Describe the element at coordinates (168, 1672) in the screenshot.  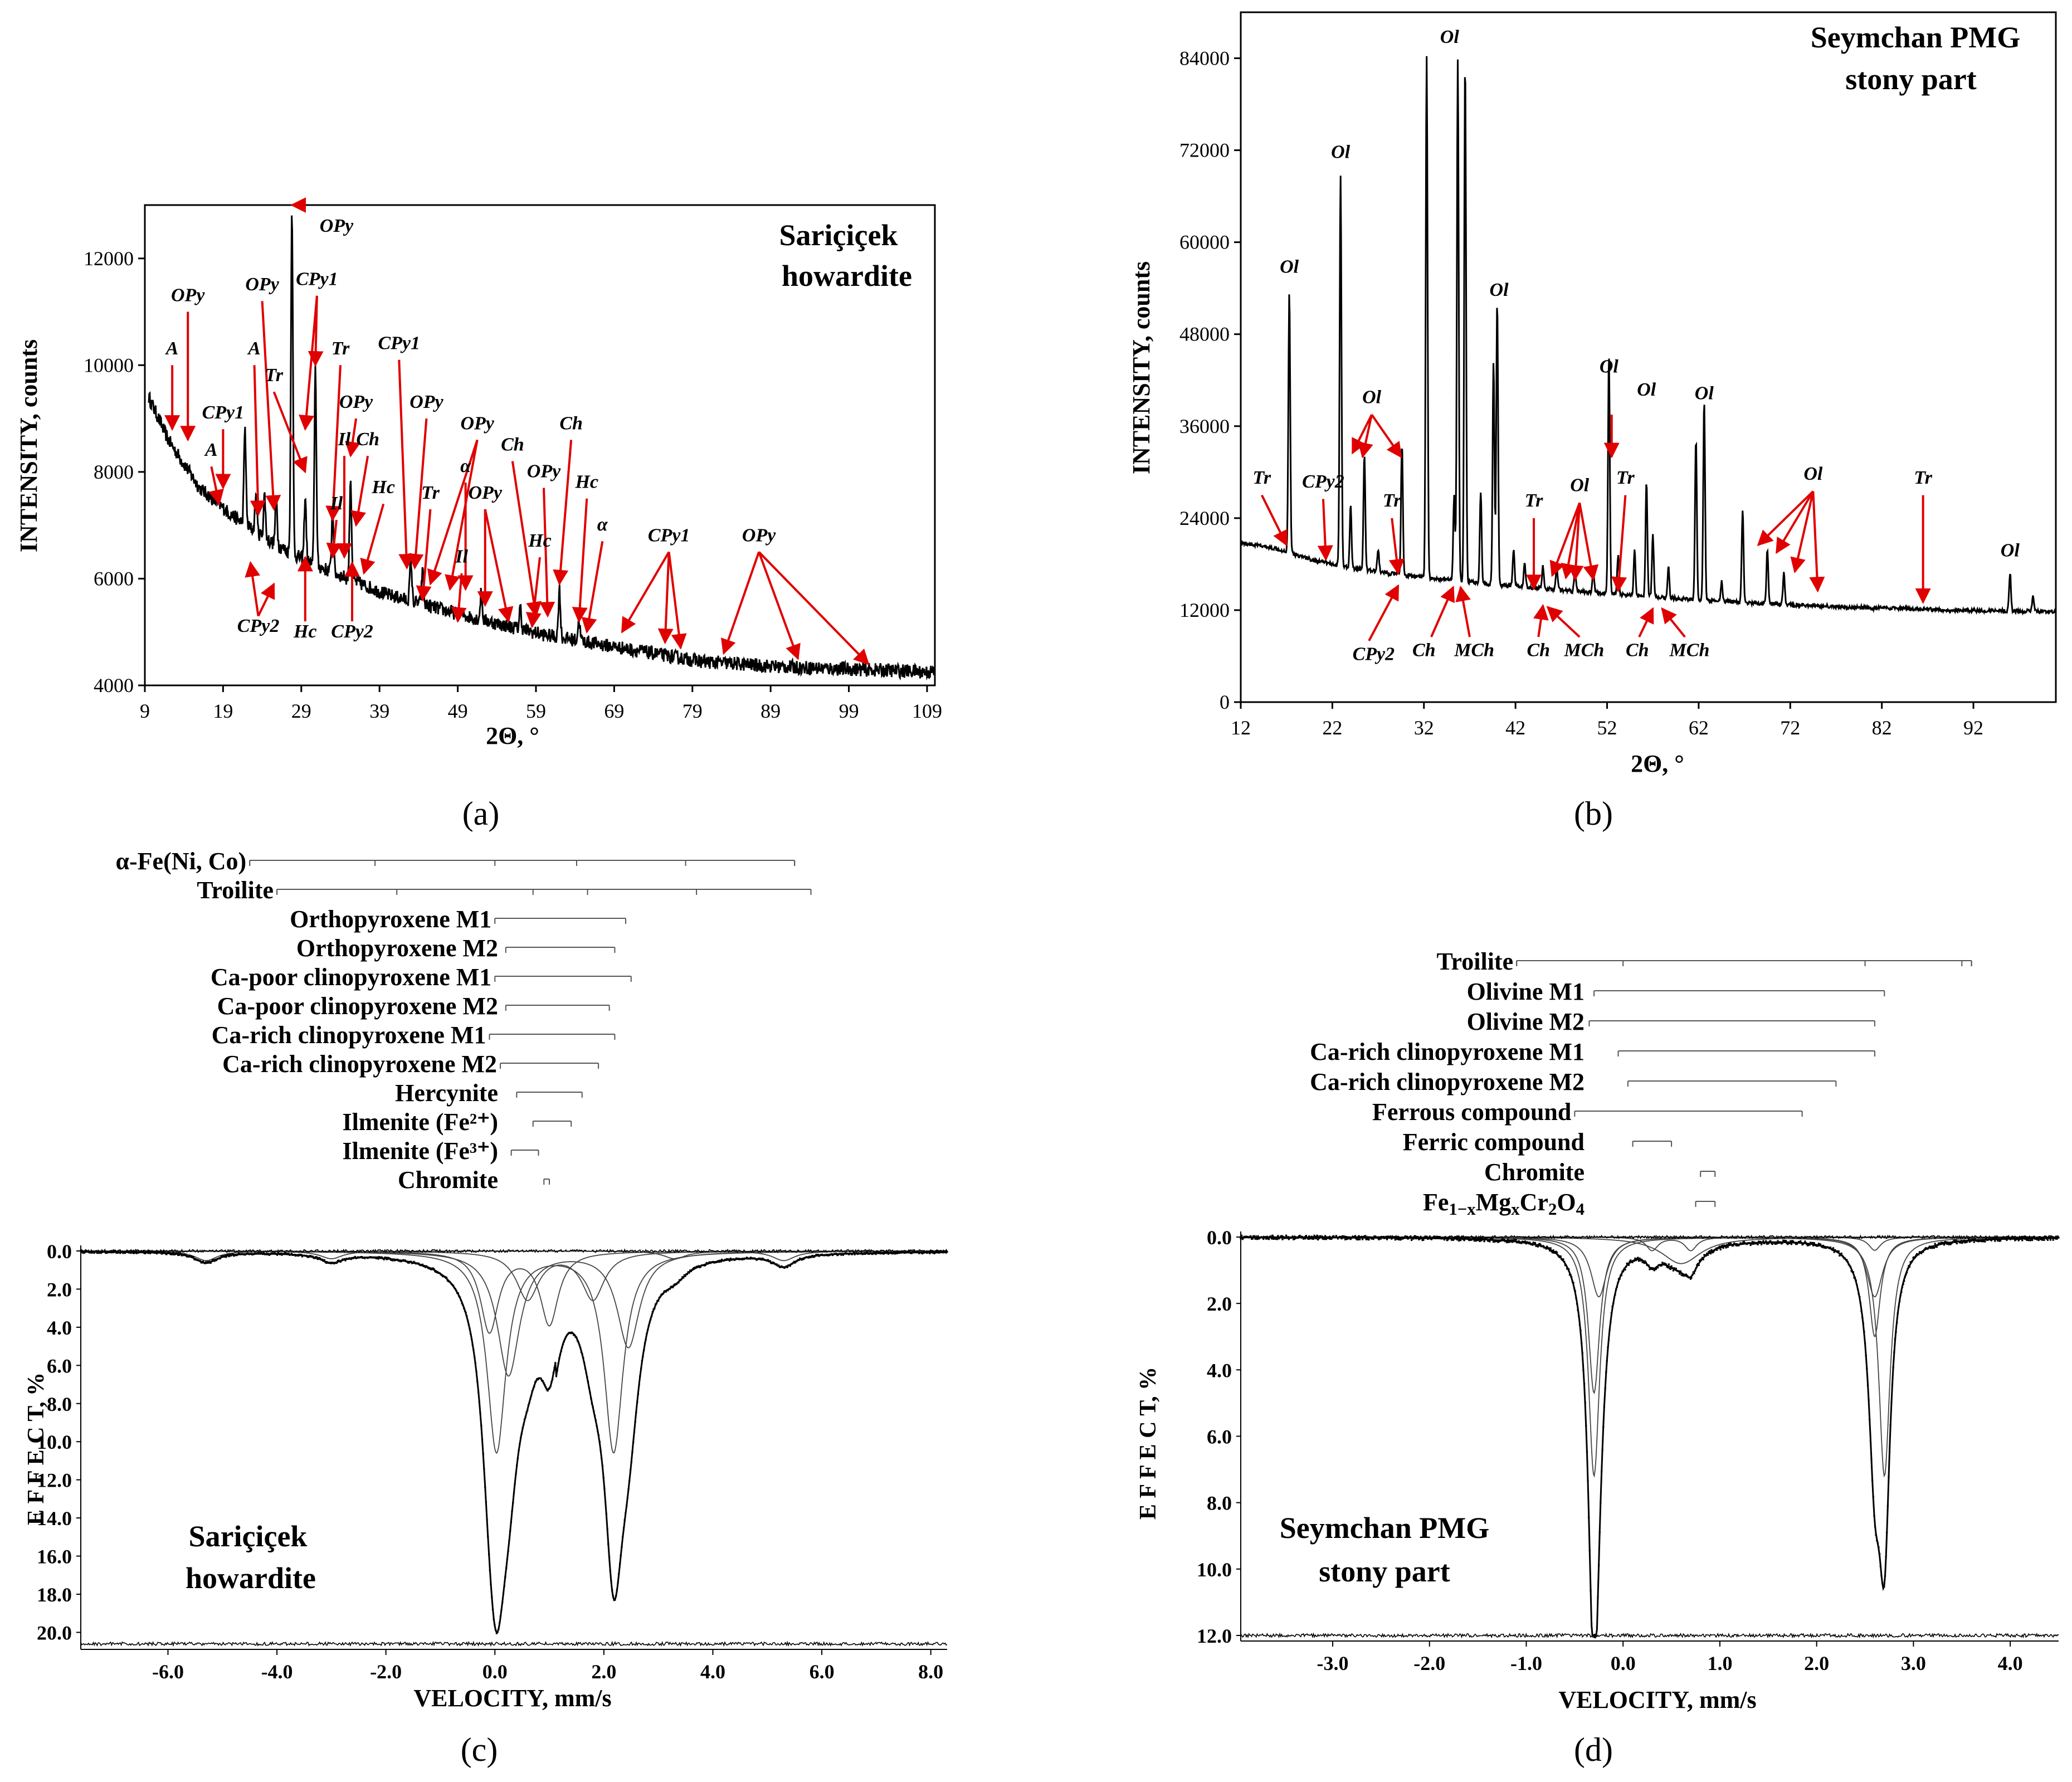
I see `x-tick-label: -6.0` at that location.